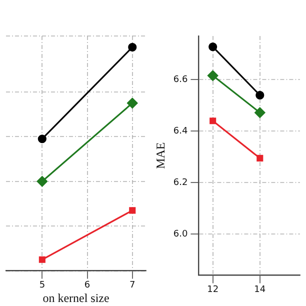 The image size is (306, 306). What do you see at coordinates (180, 131) in the screenshot?
I see `y-tick-label: 6.4` at bounding box center [180, 131].